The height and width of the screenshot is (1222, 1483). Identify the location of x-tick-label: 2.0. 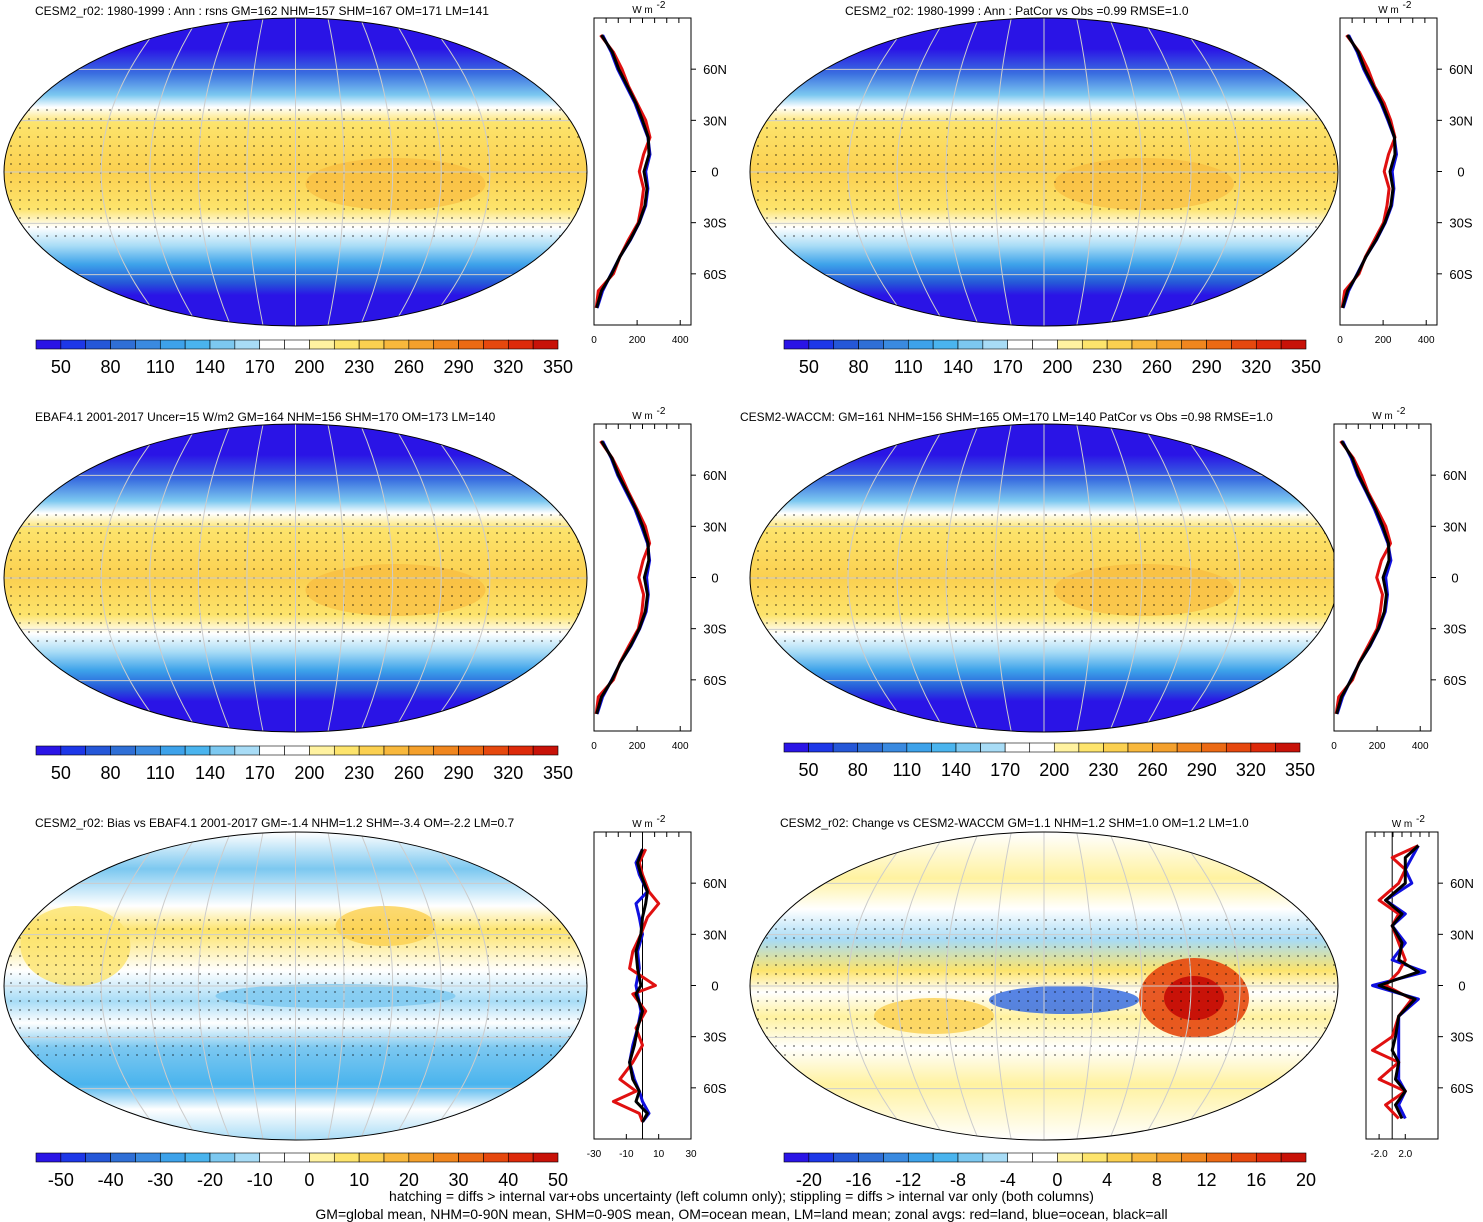
(1405, 1154).